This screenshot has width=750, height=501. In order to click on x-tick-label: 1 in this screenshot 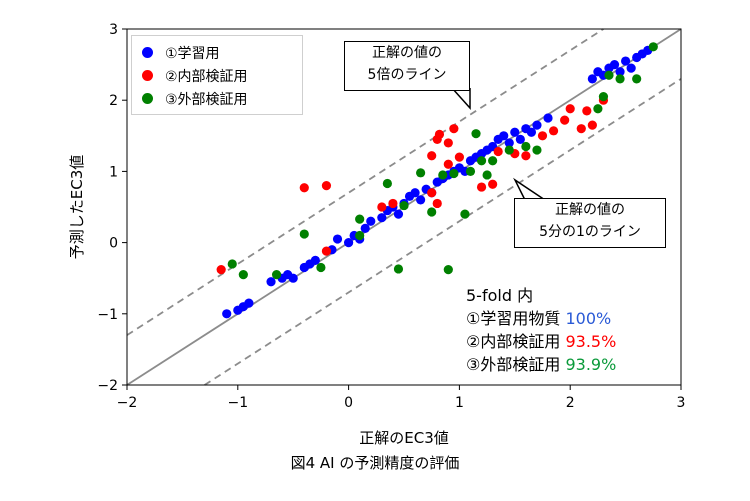, I will do `click(459, 403)`.